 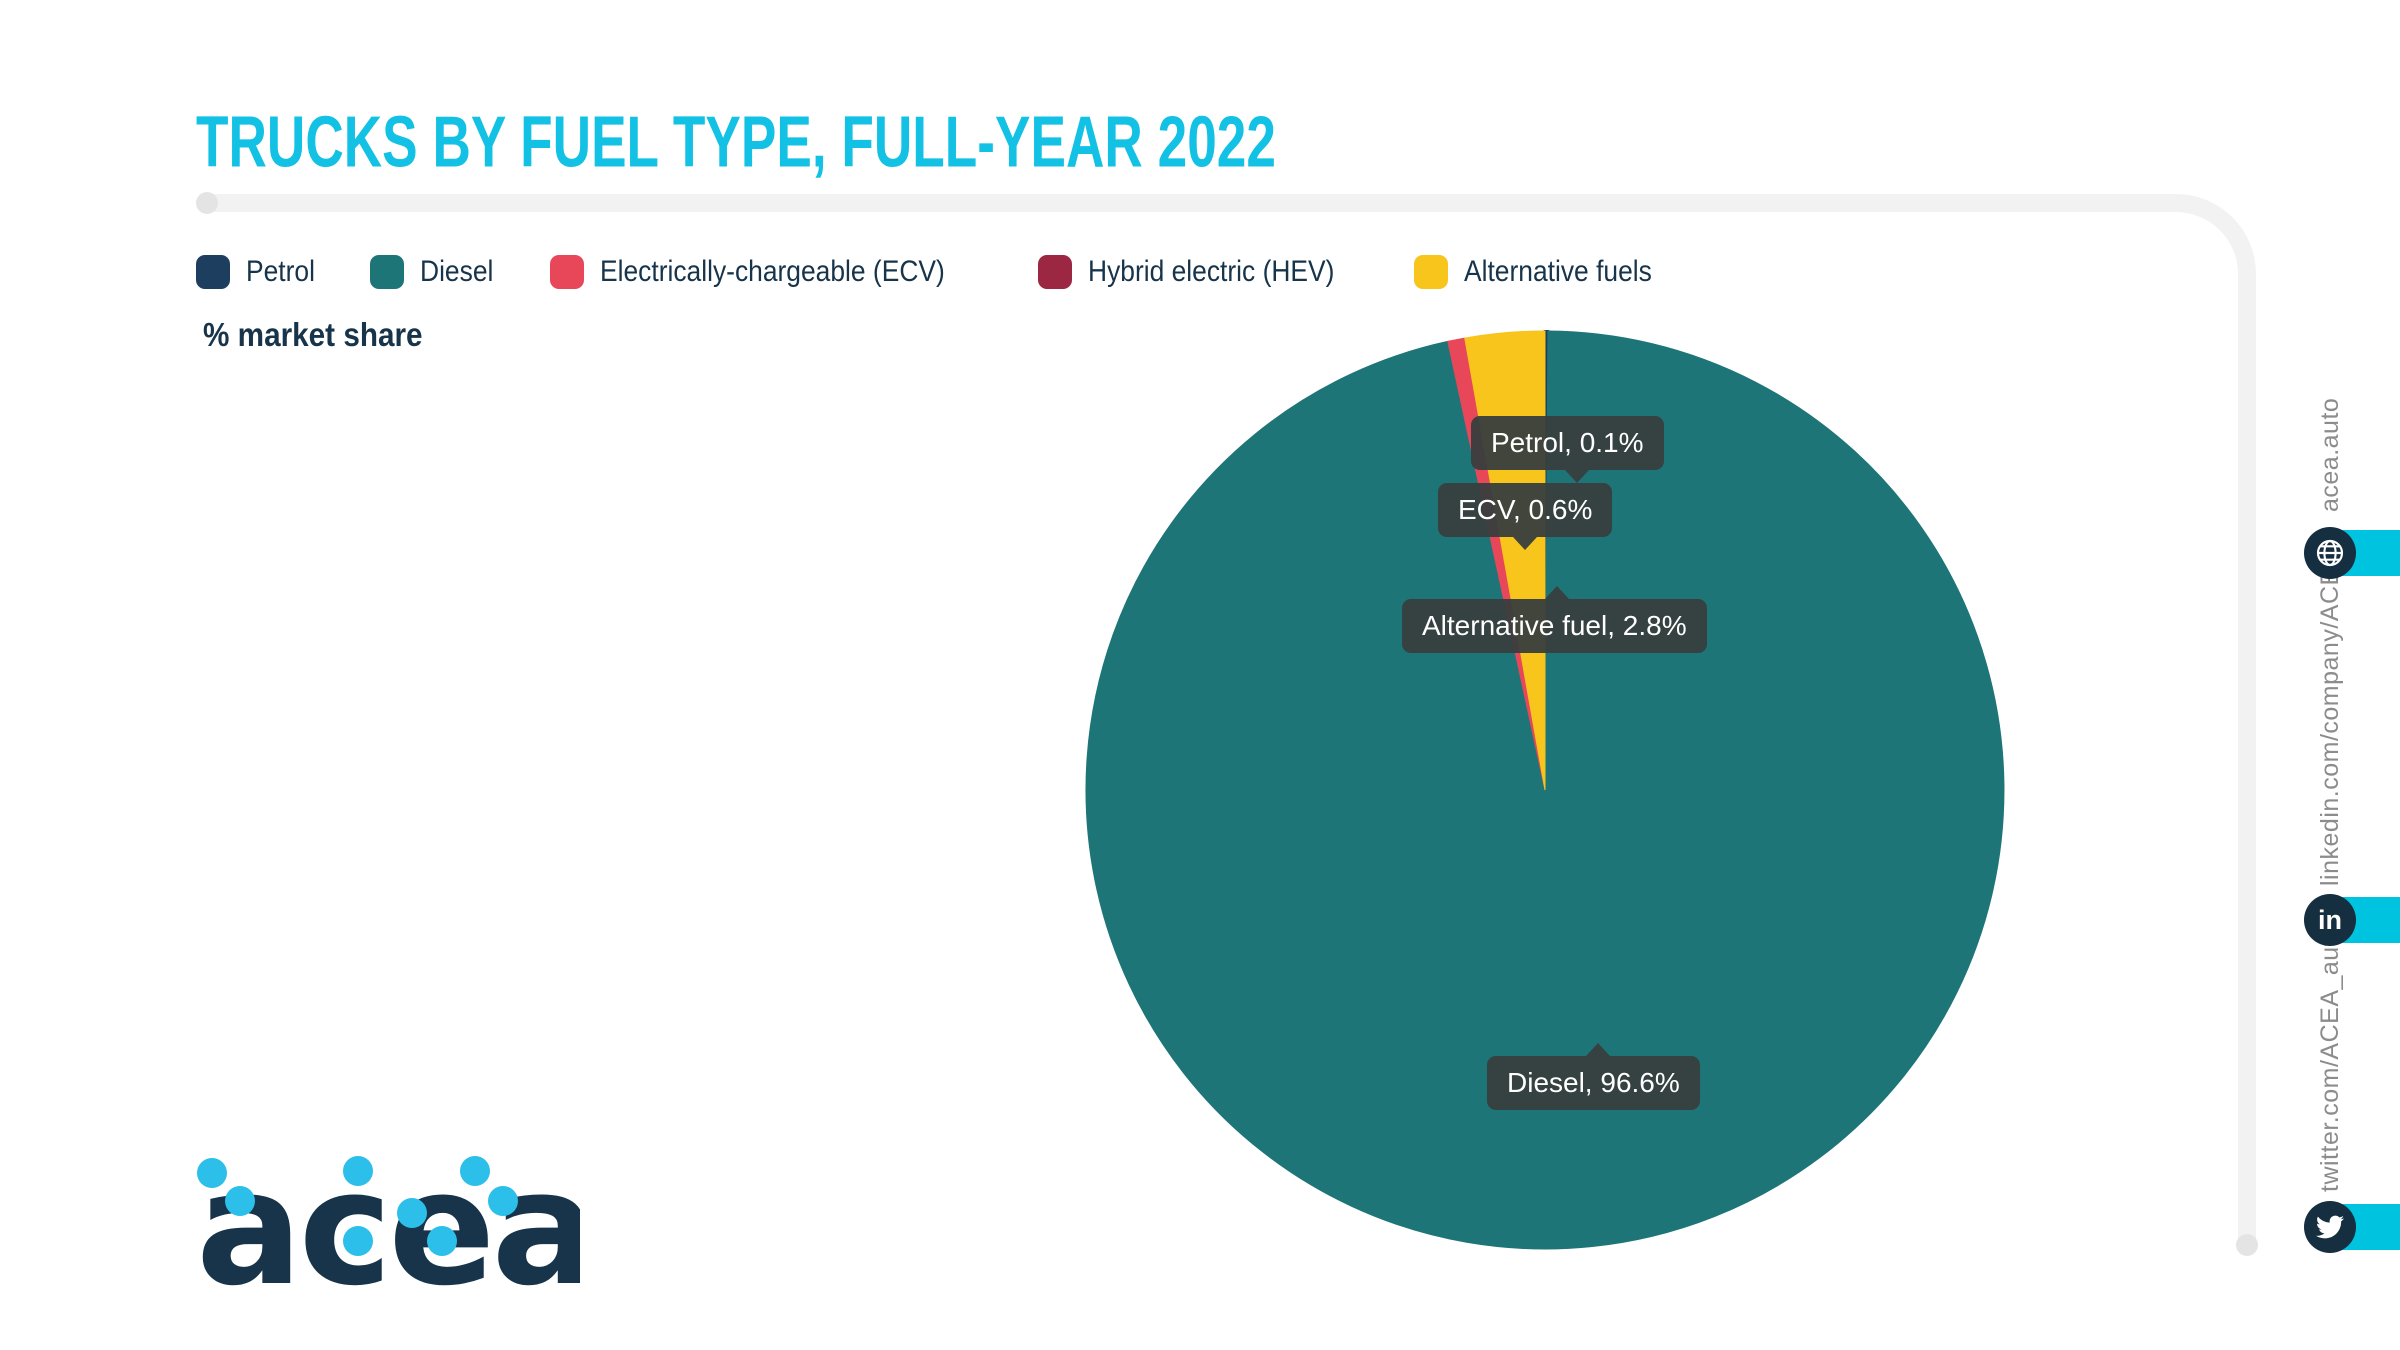 I want to click on legend-item-hybrid-electric-hev-: Hybrid electric (HEV), so click(x=1202, y=272).